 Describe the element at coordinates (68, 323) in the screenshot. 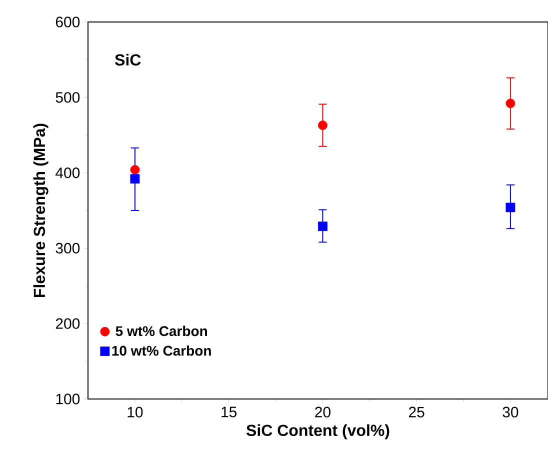

I see `y-tick-label: 200` at that location.